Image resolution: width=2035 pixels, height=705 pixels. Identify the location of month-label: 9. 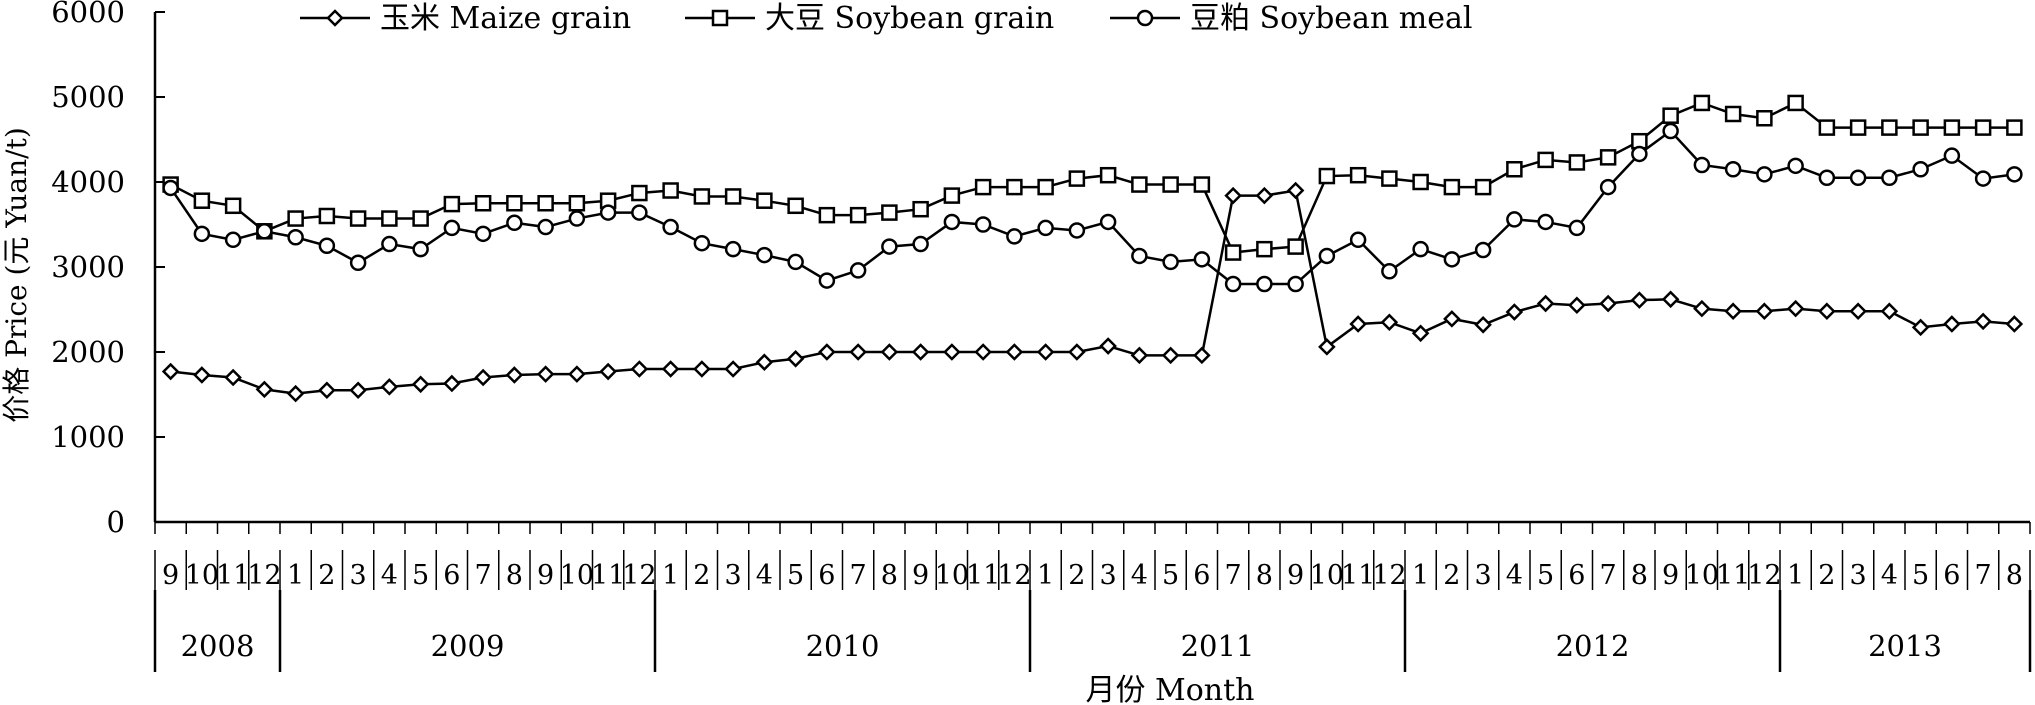
(1670, 575).